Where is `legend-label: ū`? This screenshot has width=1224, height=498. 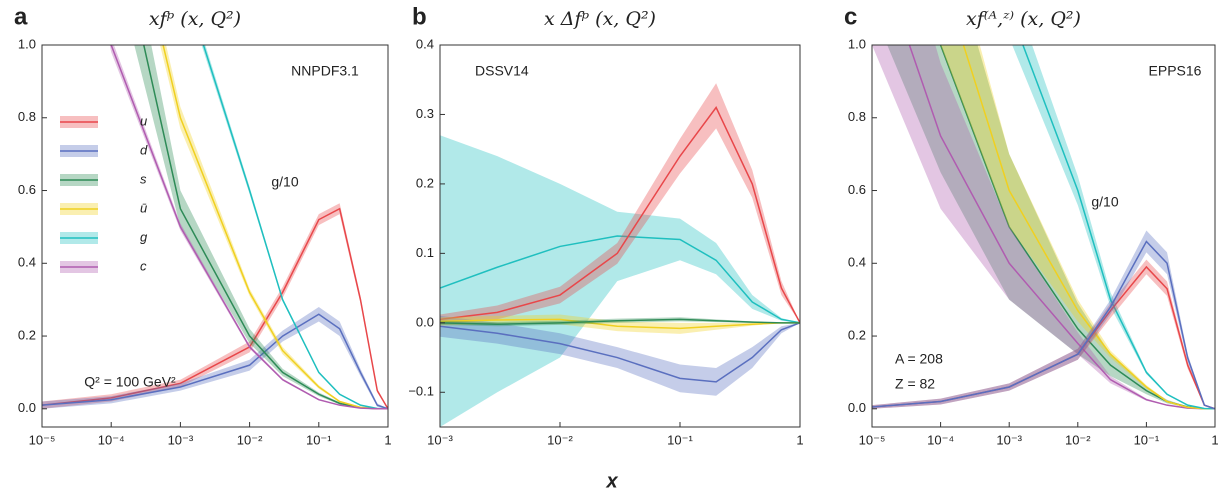
legend-label: ū is located at coordinates (143, 207).